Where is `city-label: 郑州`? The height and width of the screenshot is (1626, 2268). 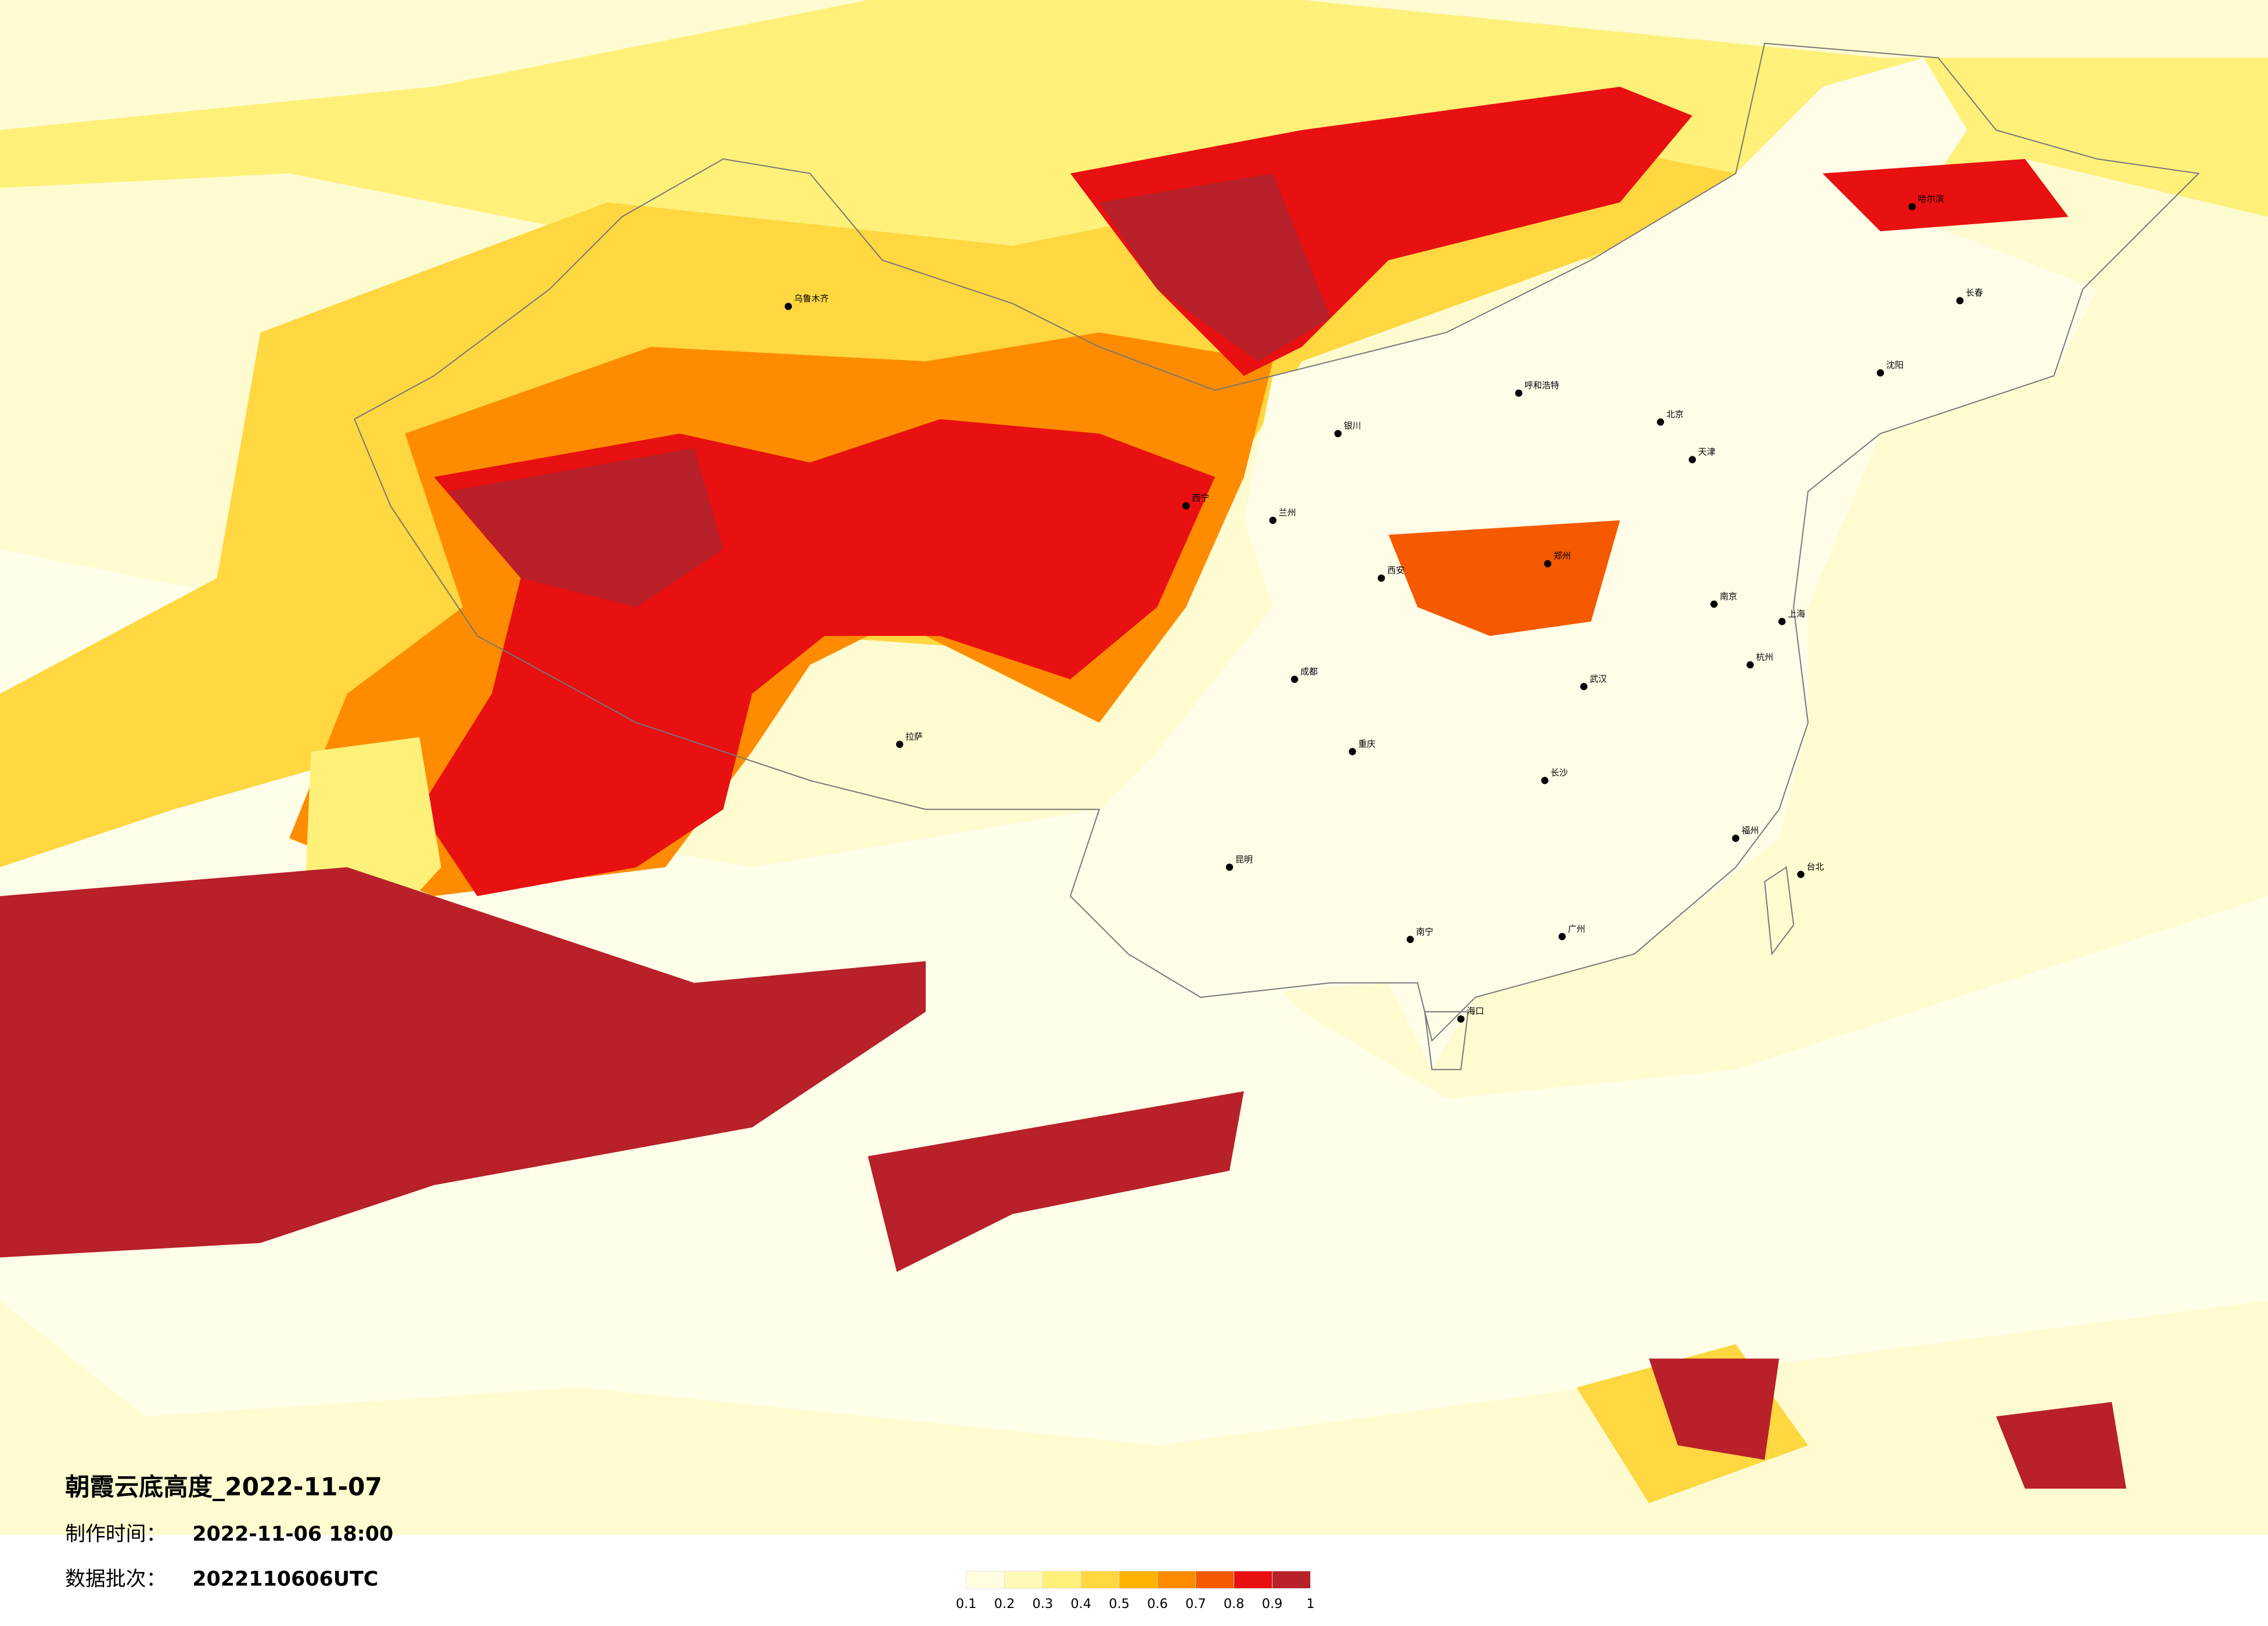 city-label: 郑州 is located at coordinates (1562, 556).